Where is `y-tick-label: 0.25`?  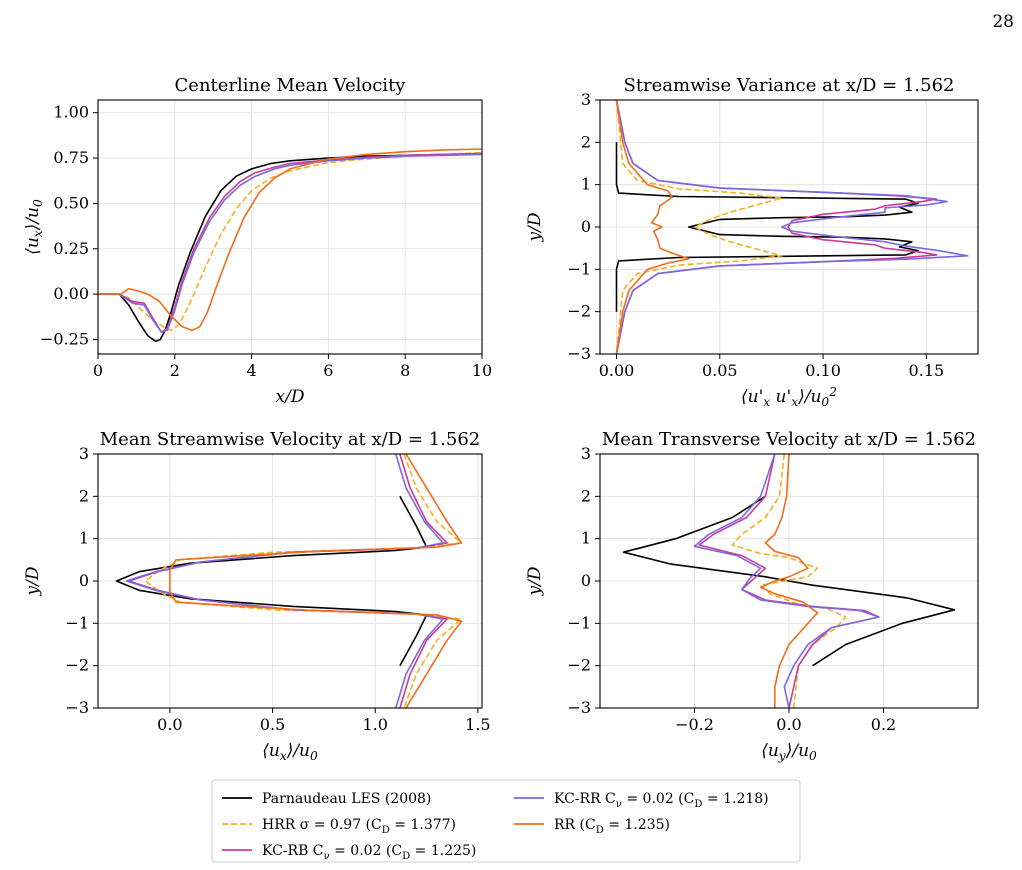 y-tick-label: 0.25 is located at coordinates (71, 248).